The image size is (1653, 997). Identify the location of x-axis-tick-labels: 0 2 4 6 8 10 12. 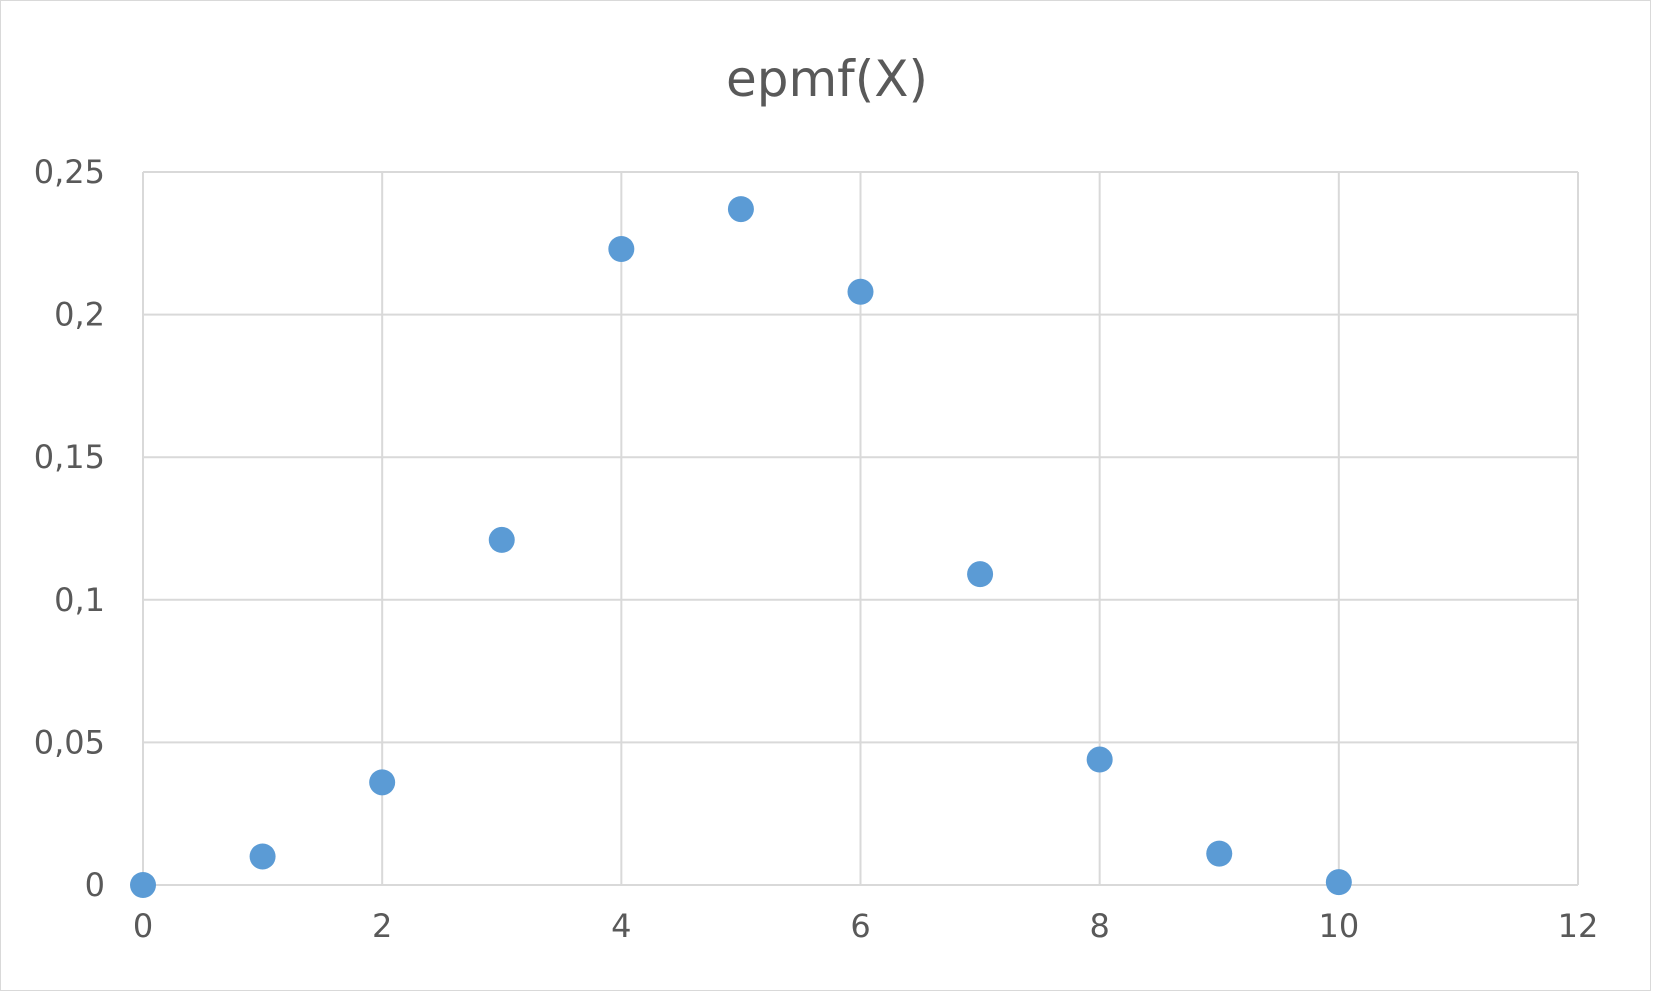
(866, 926).